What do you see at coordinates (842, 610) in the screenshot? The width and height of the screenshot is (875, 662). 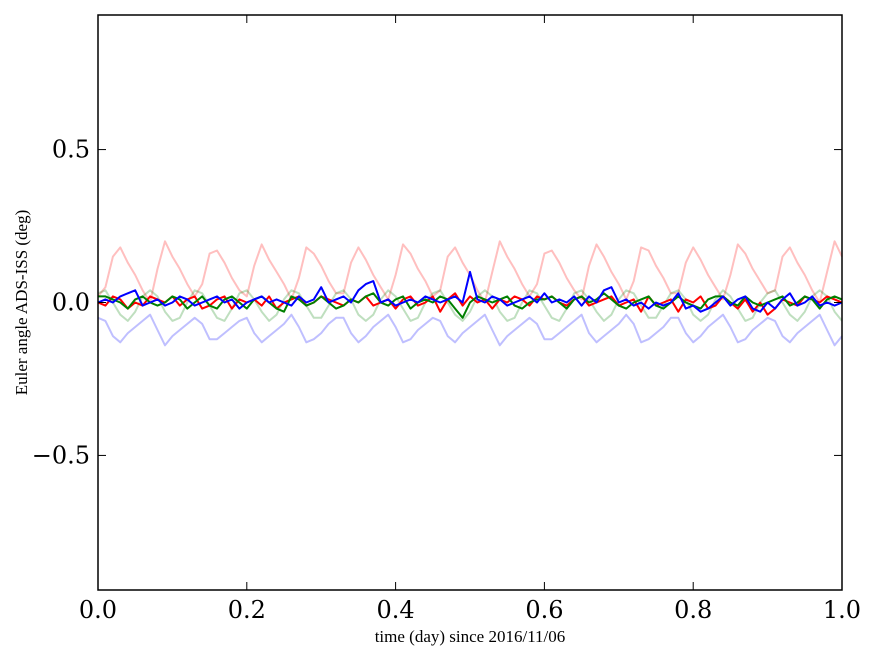 I see `x-tick-label: 1.0` at bounding box center [842, 610].